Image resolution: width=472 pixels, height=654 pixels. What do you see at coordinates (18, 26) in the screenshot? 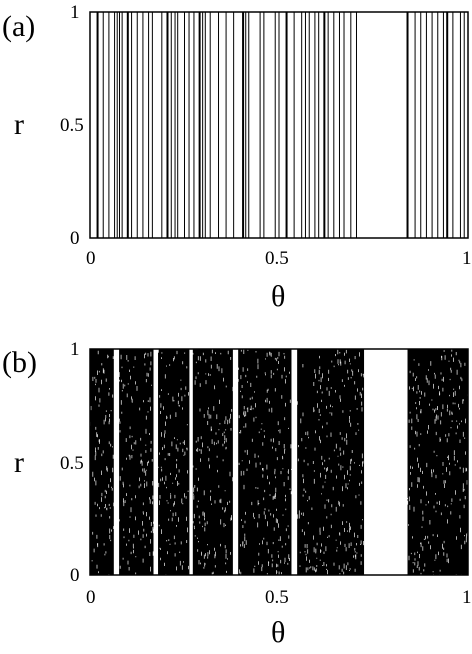
I see `panel-label-a: (a)` at bounding box center [18, 26].